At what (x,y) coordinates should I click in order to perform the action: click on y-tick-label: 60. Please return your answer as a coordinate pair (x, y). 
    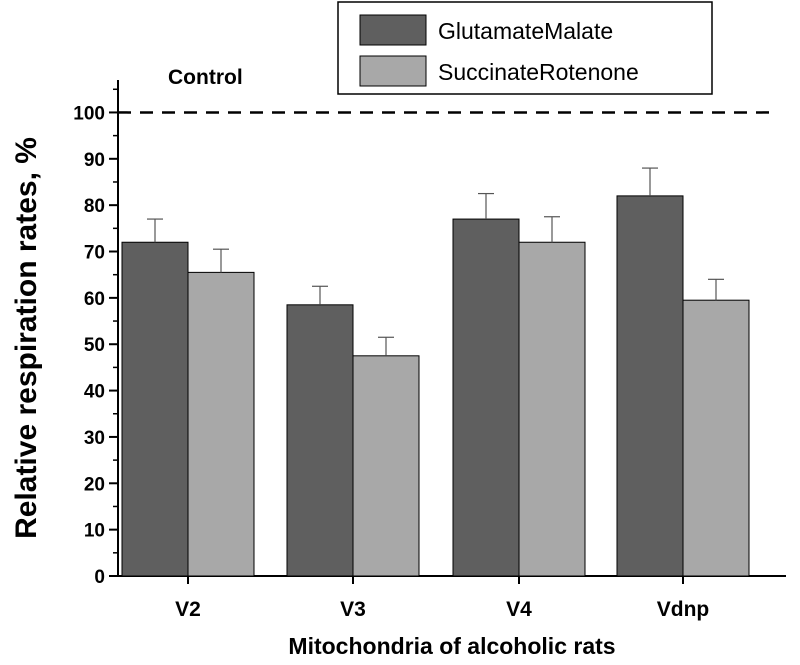
    Looking at the image, I should click on (94, 299).